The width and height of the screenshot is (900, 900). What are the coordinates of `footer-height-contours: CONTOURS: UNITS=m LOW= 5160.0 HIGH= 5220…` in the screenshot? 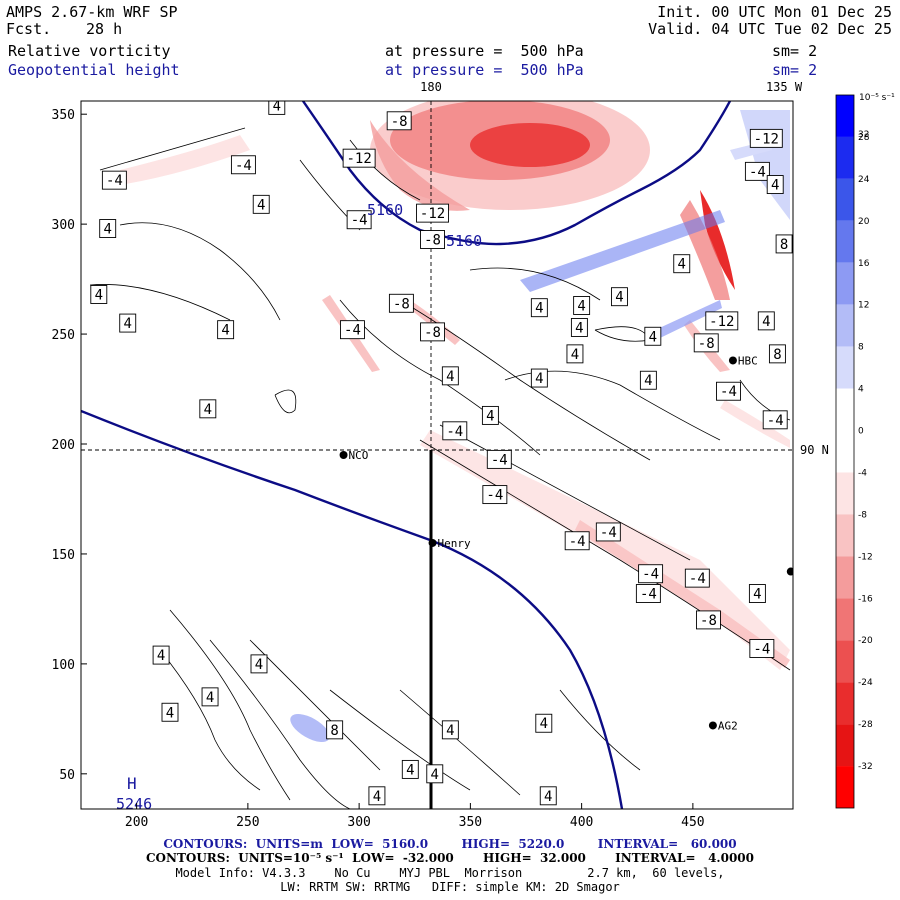 It's located at (450, 844).